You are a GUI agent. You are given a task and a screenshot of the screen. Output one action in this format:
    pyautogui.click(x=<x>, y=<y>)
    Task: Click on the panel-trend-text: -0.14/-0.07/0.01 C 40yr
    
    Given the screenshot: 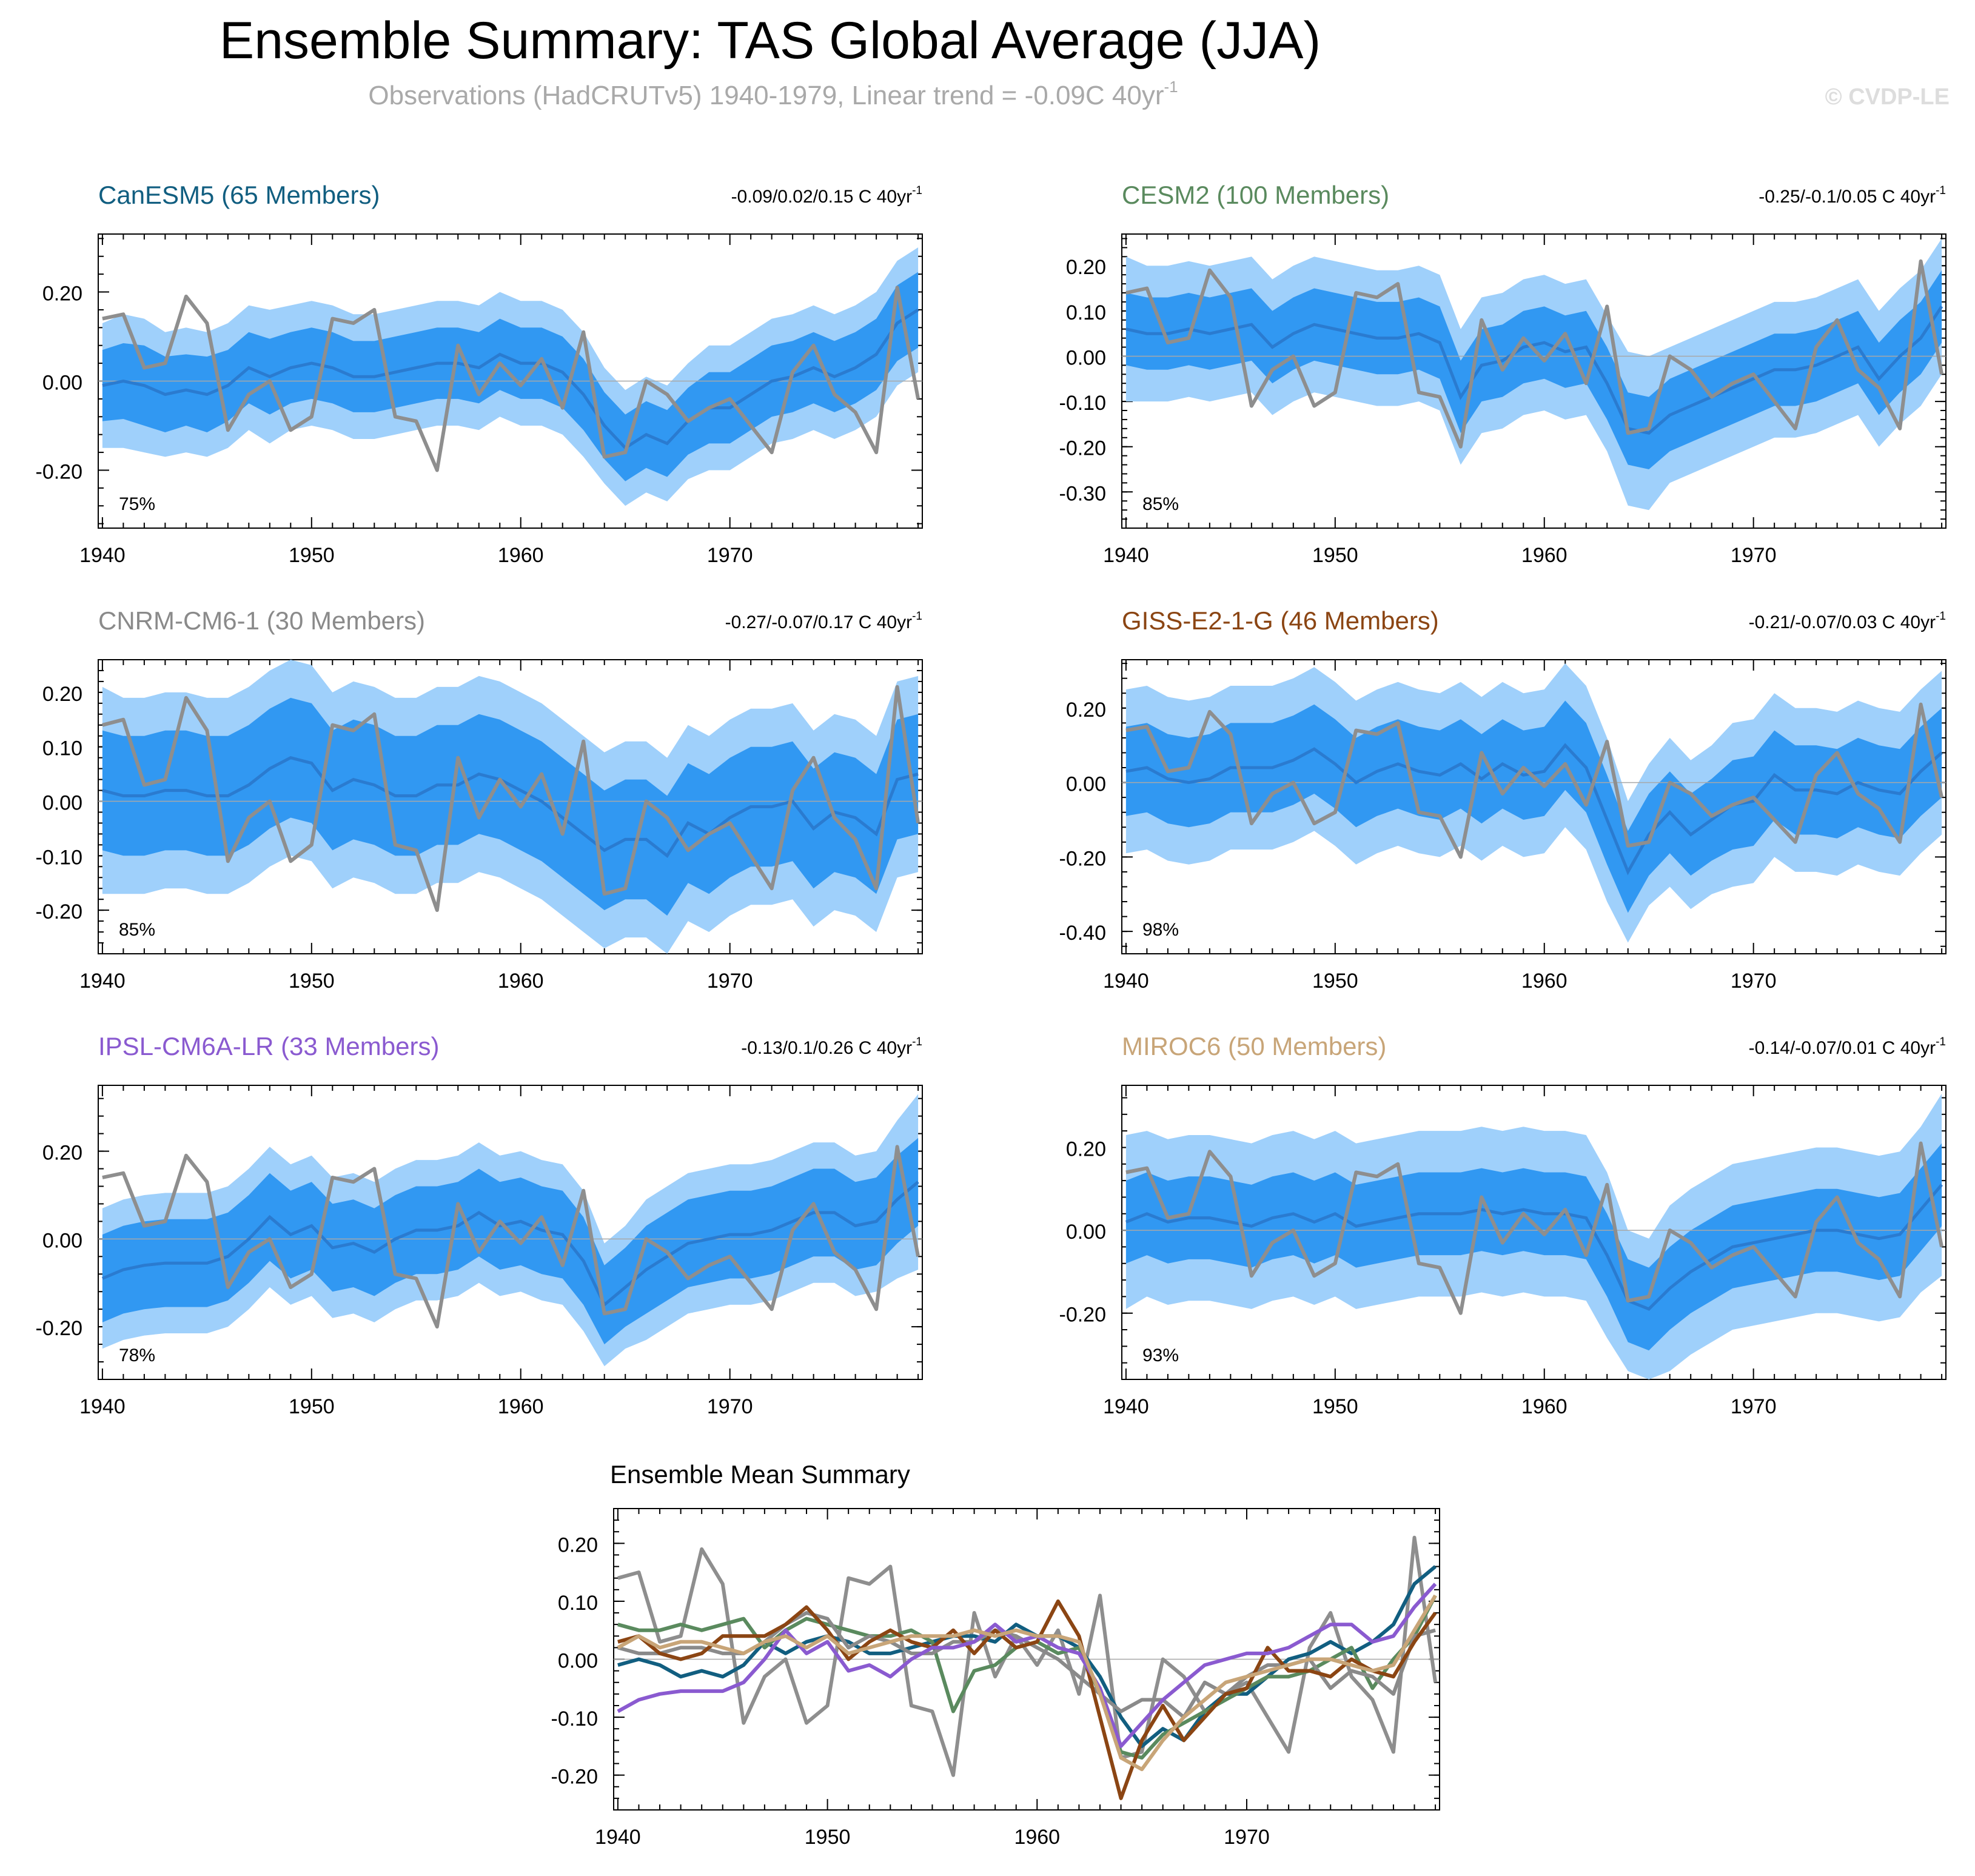 What is the action you would take?
    pyautogui.click(x=1843, y=1048)
    